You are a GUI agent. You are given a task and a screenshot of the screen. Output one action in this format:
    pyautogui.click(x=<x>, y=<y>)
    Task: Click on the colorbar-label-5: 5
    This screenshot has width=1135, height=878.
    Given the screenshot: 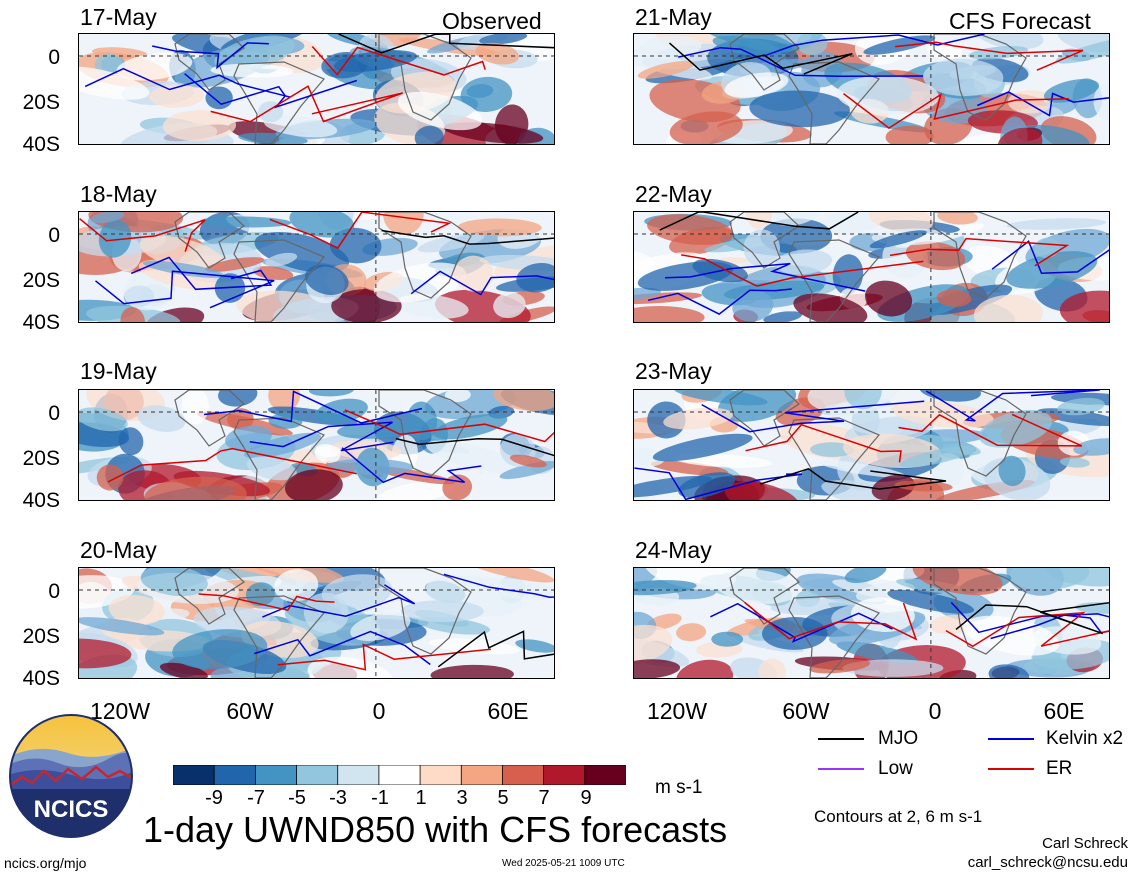 What is the action you would take?
    pyautogui.click(x=503, y=798)
    